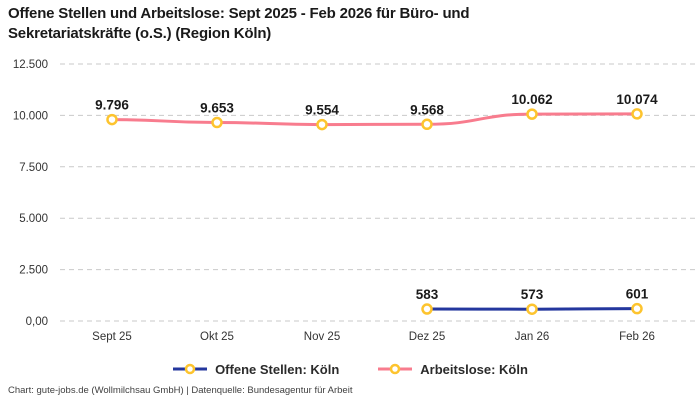  What do you see at coordinates (427, 337) in the screenshot?
I see `x-tick-label: Dez 25` at bounding box center [427, 337].